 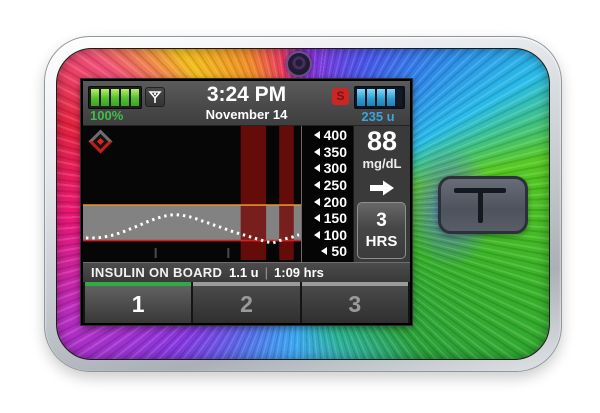 What do you see at coordinates (483, 205) in the screenshot?
I see `tandem-hardware-button` at bounding box center [483, 205].